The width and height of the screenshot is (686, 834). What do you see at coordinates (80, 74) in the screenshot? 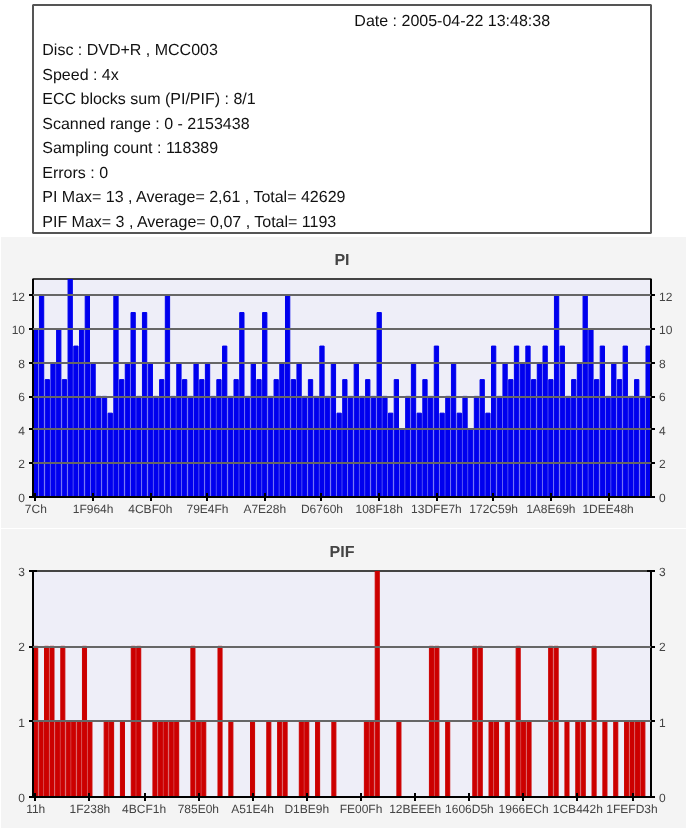
I see `text: Speed : 4x` at bounding box center [80, 74].